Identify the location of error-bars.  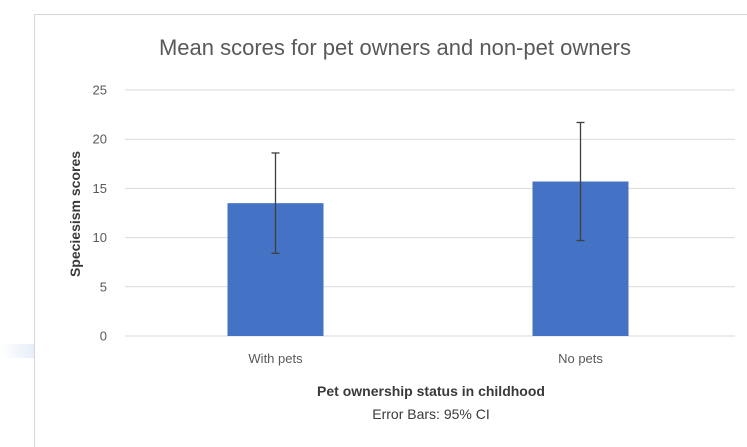
(428, 187).